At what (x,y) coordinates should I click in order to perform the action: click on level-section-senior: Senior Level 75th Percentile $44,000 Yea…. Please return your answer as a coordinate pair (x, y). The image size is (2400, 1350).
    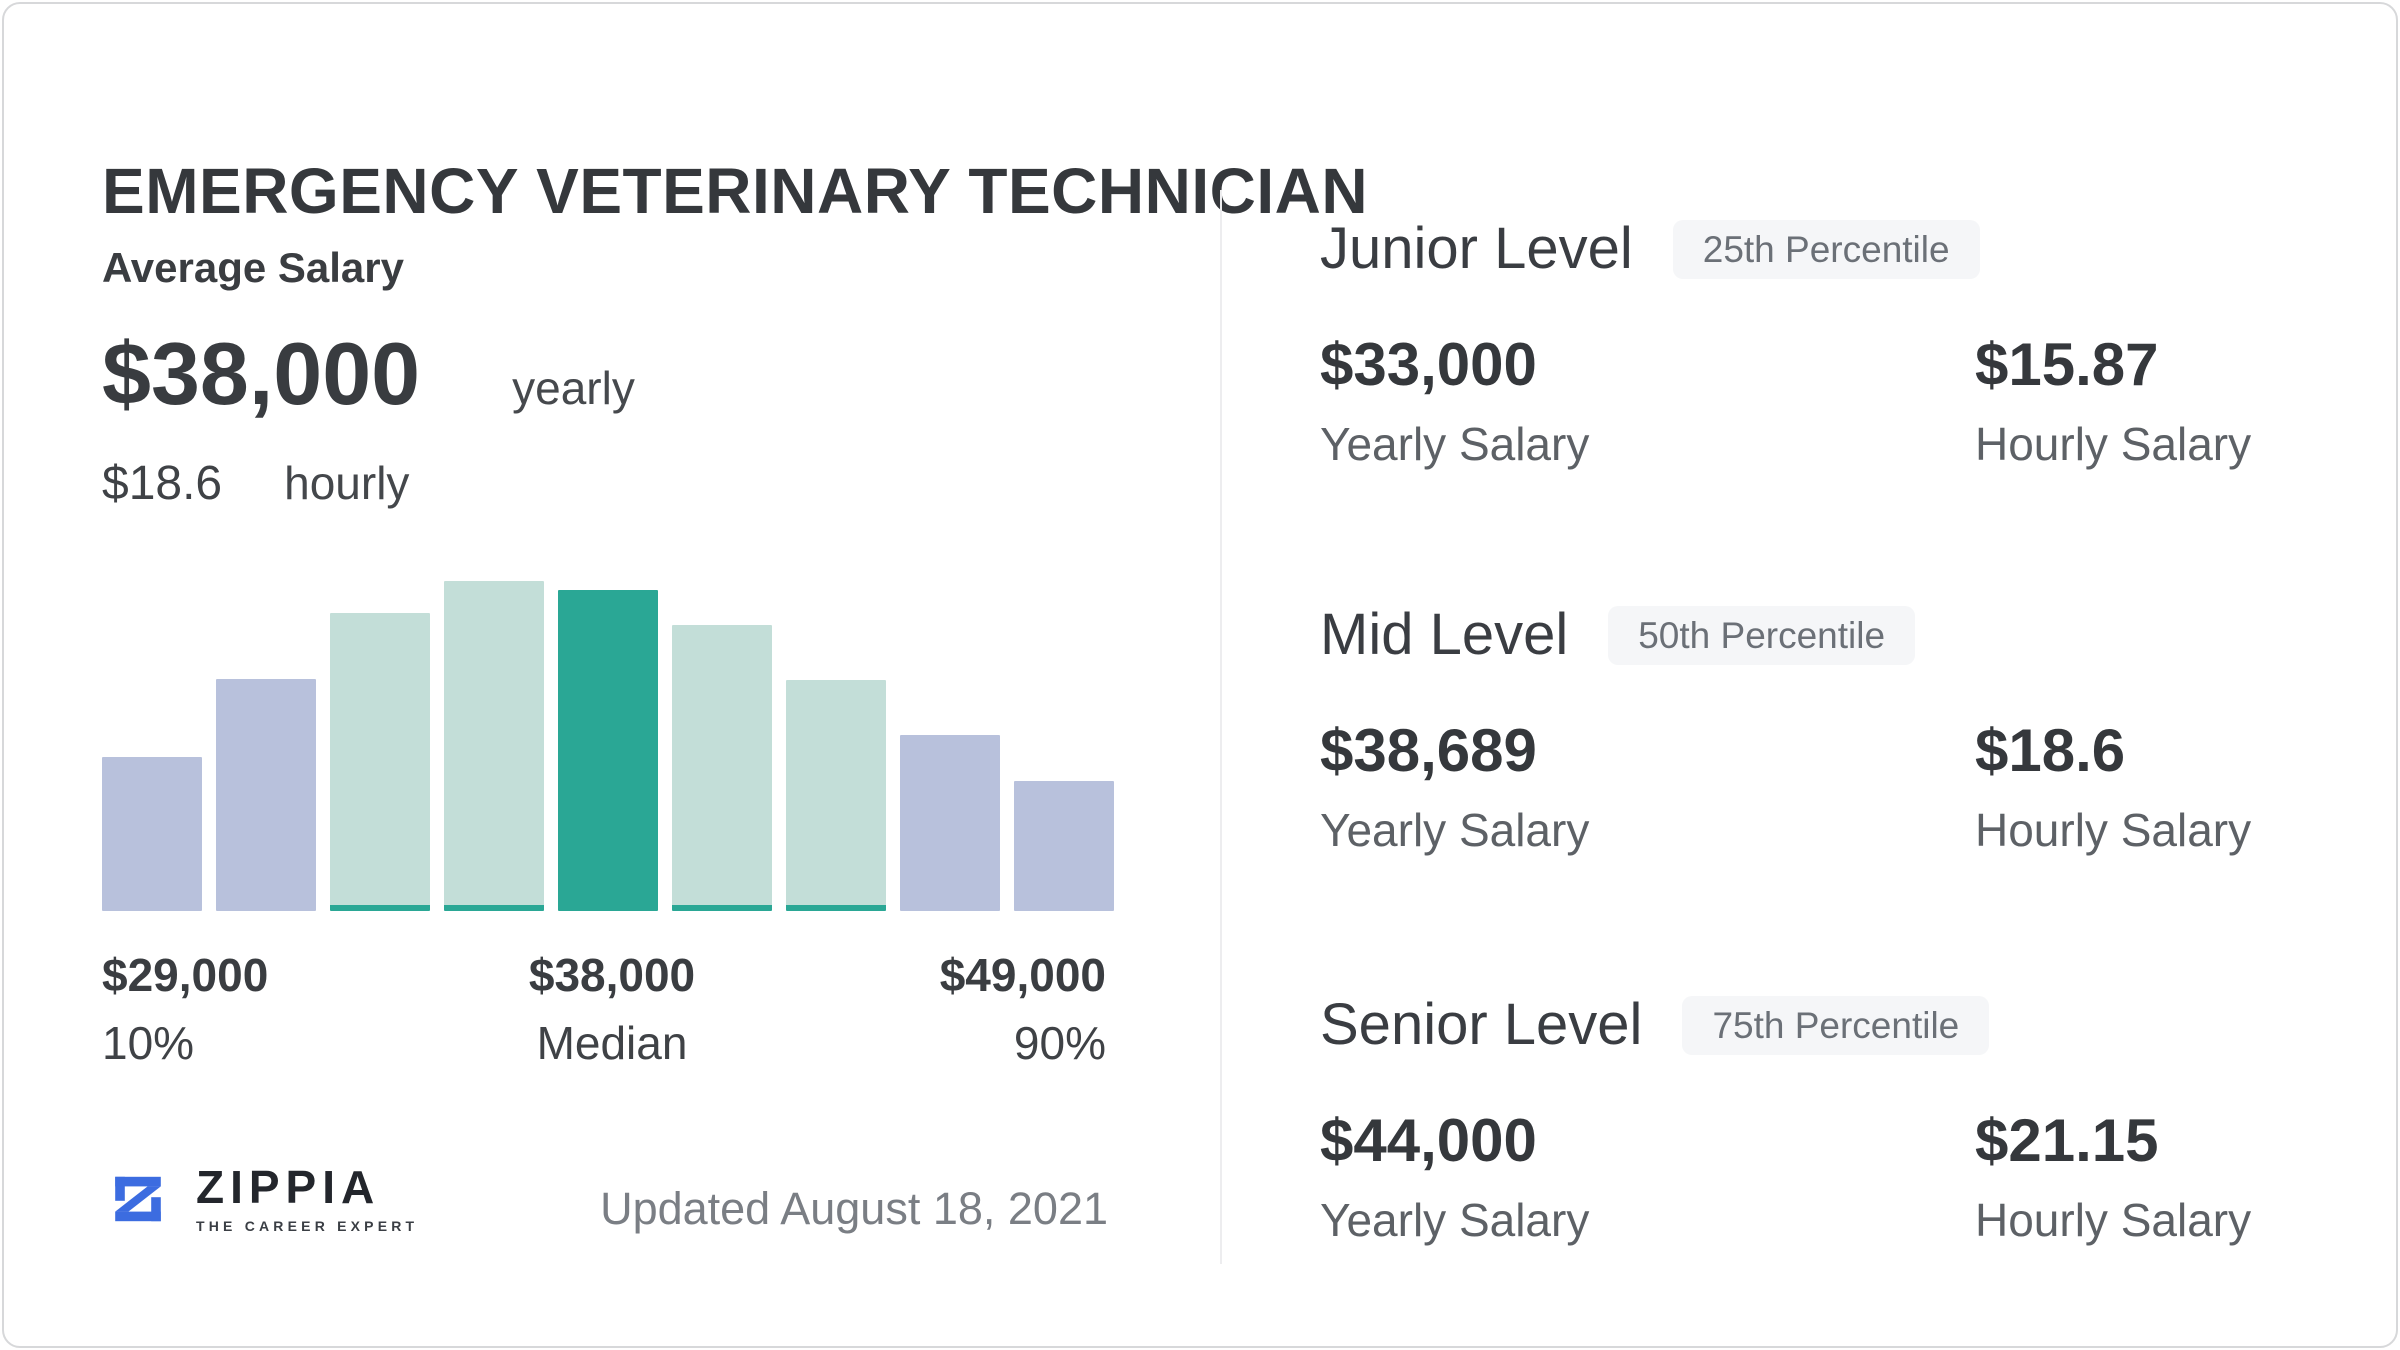
    Looking at the image, I should click on (1815, 1126).